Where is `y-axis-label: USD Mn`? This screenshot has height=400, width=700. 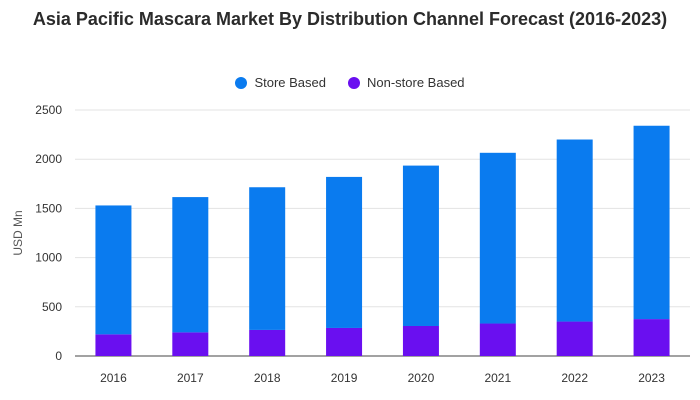
y-axis-label: USD Mn is located at coordinates (18, 232).